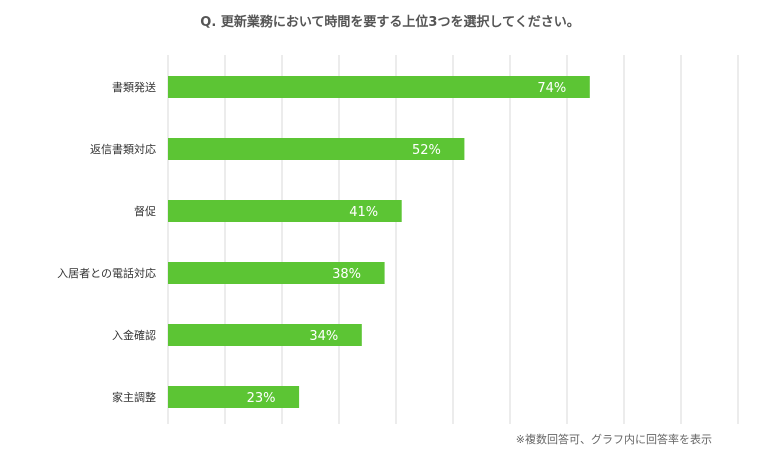  I want to click on value-label: 52%, so click(426, 150).